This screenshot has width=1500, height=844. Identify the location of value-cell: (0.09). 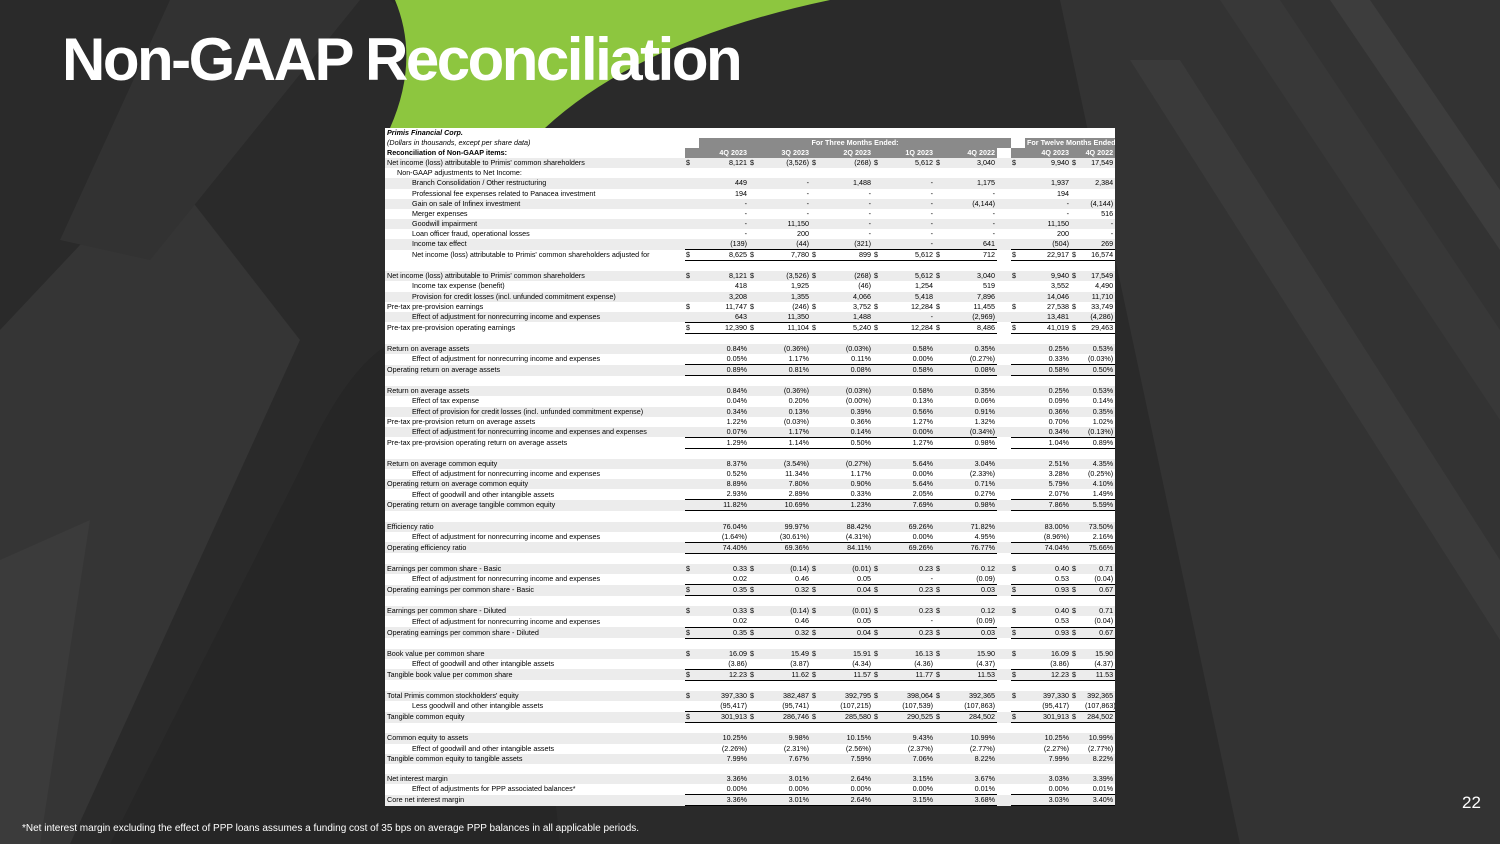
(985, 621).